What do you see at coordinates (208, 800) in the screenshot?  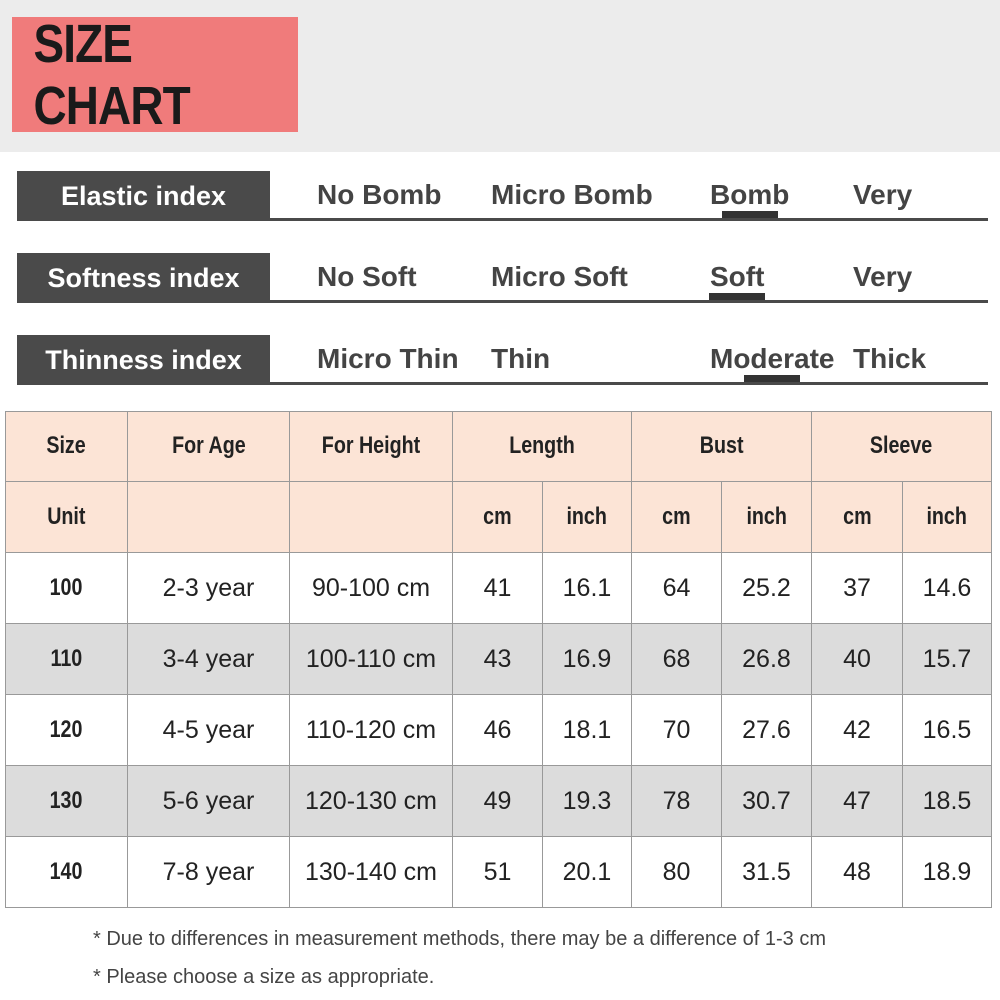 I see `cell-text: 5-6 year` at bounding box center [208, 800].